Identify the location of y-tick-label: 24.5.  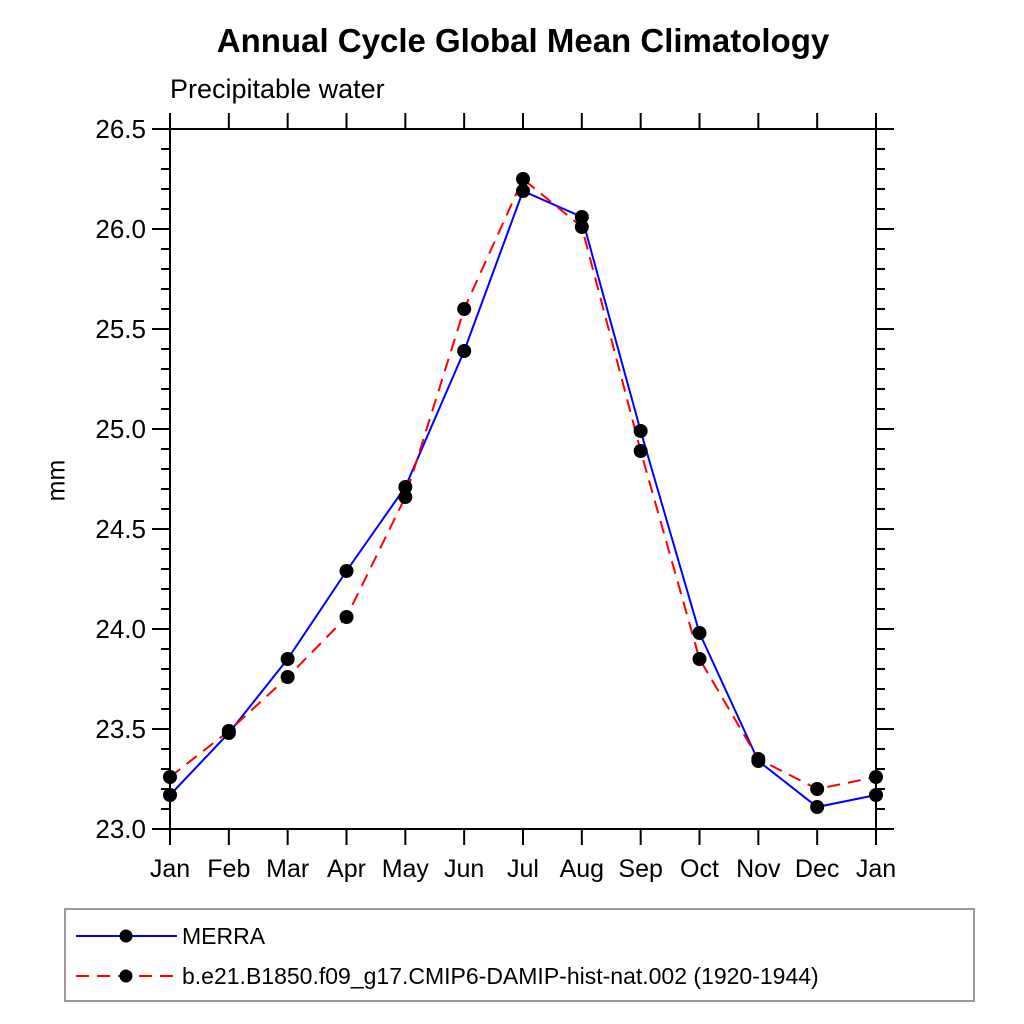
(120, 529).